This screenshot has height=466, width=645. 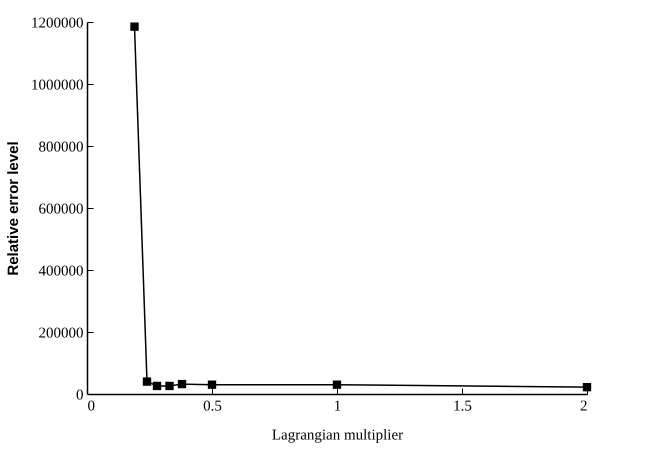 I want to click on y-tick-label: 400000, so click(x=61, y=272).